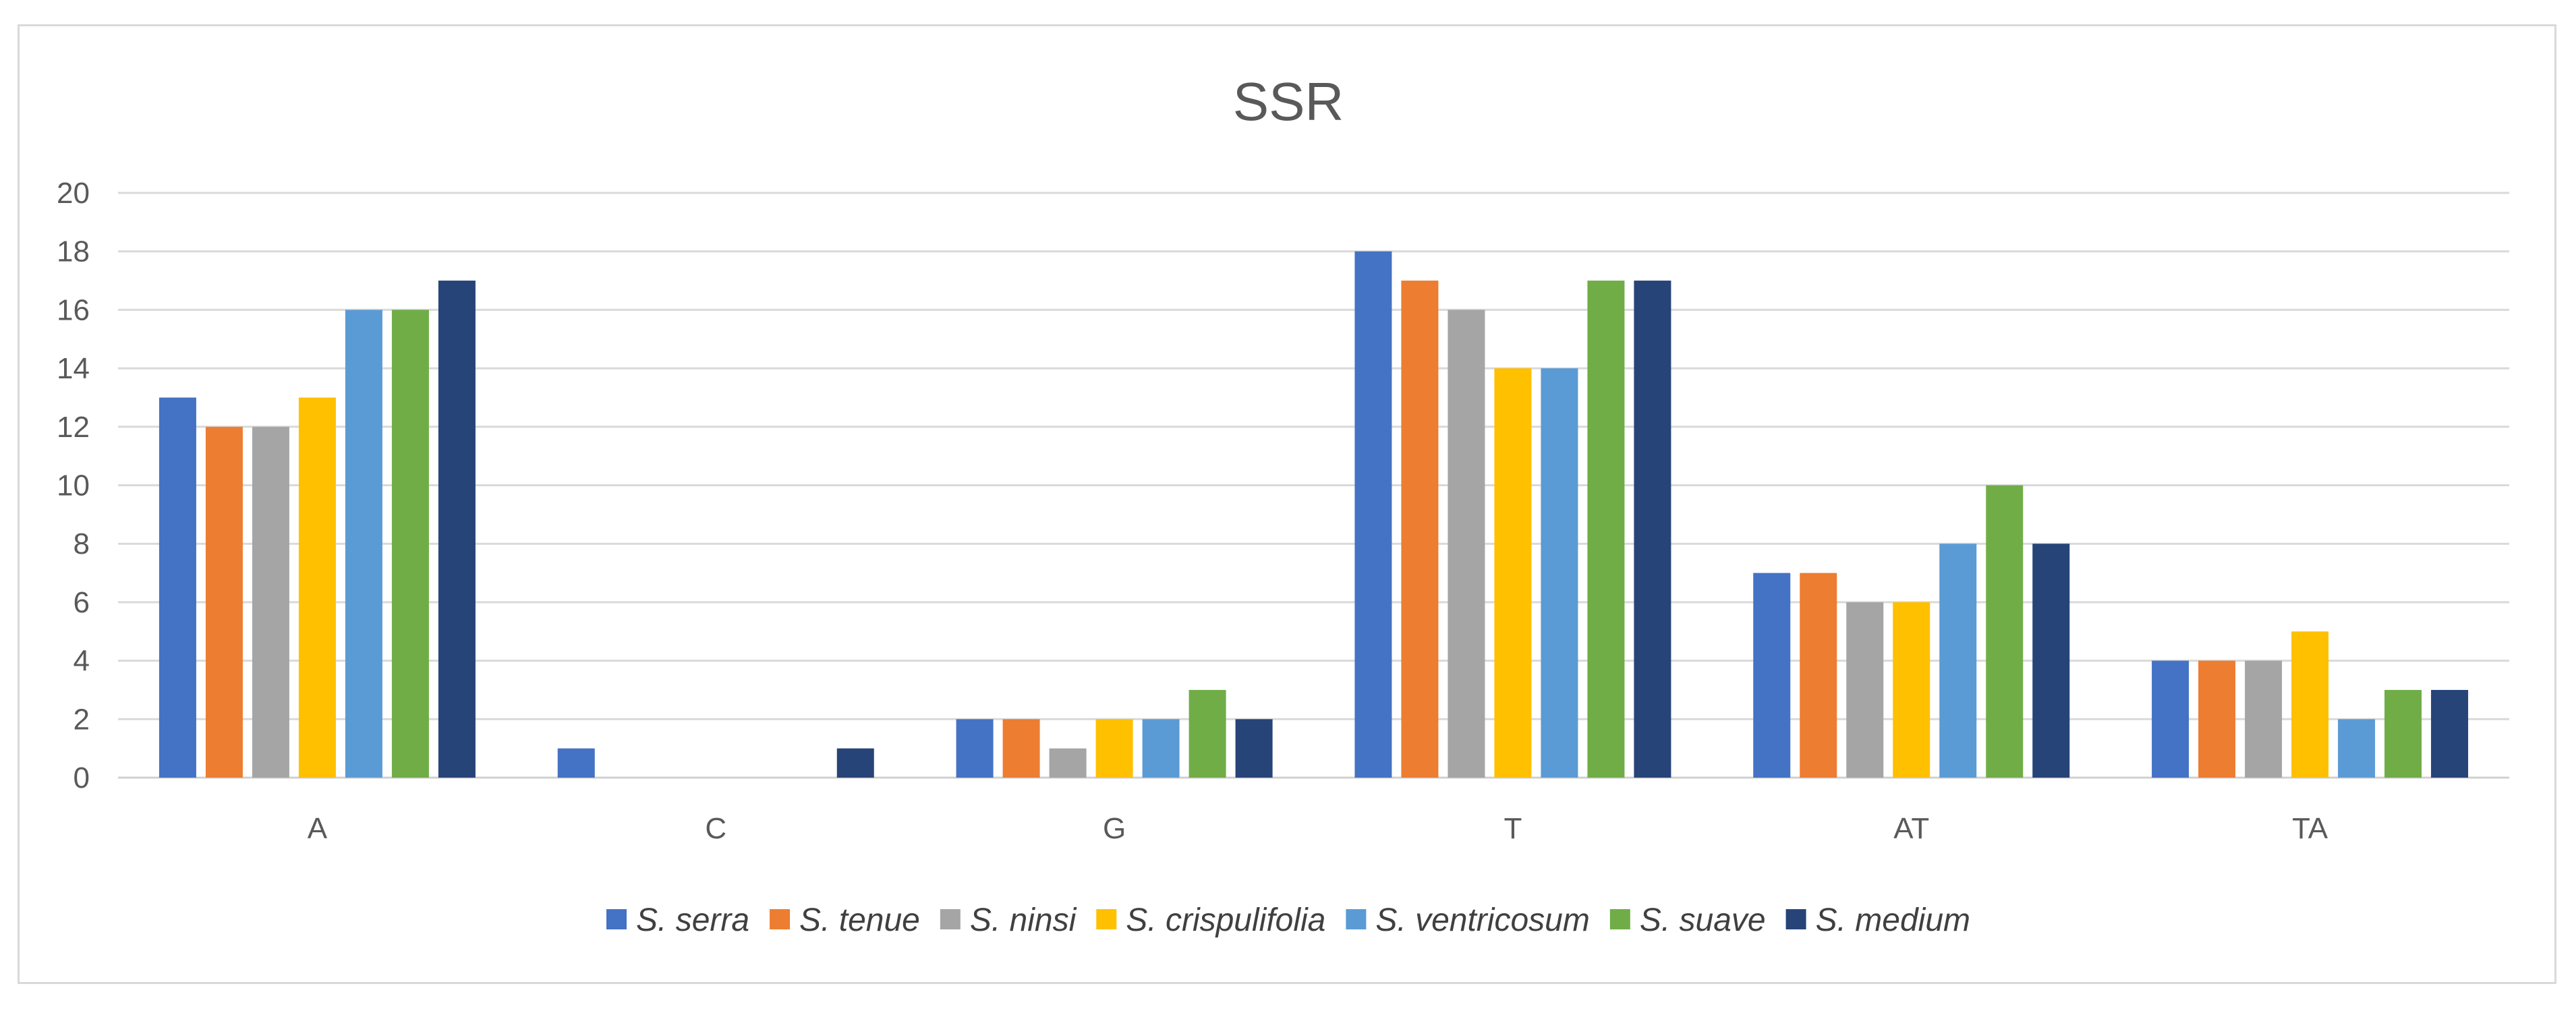 This screenshot has height=1011, width=2576. I want to click on legend-item: S. crispulifolia, so click(1210, 920).